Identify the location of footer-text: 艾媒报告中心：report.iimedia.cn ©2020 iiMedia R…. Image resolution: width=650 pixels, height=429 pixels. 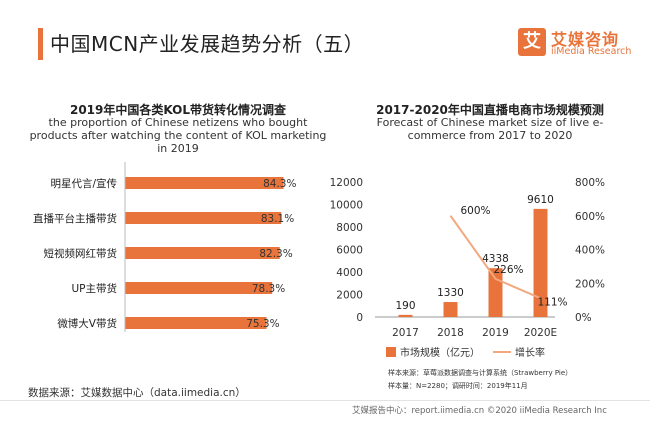
(479, 411).